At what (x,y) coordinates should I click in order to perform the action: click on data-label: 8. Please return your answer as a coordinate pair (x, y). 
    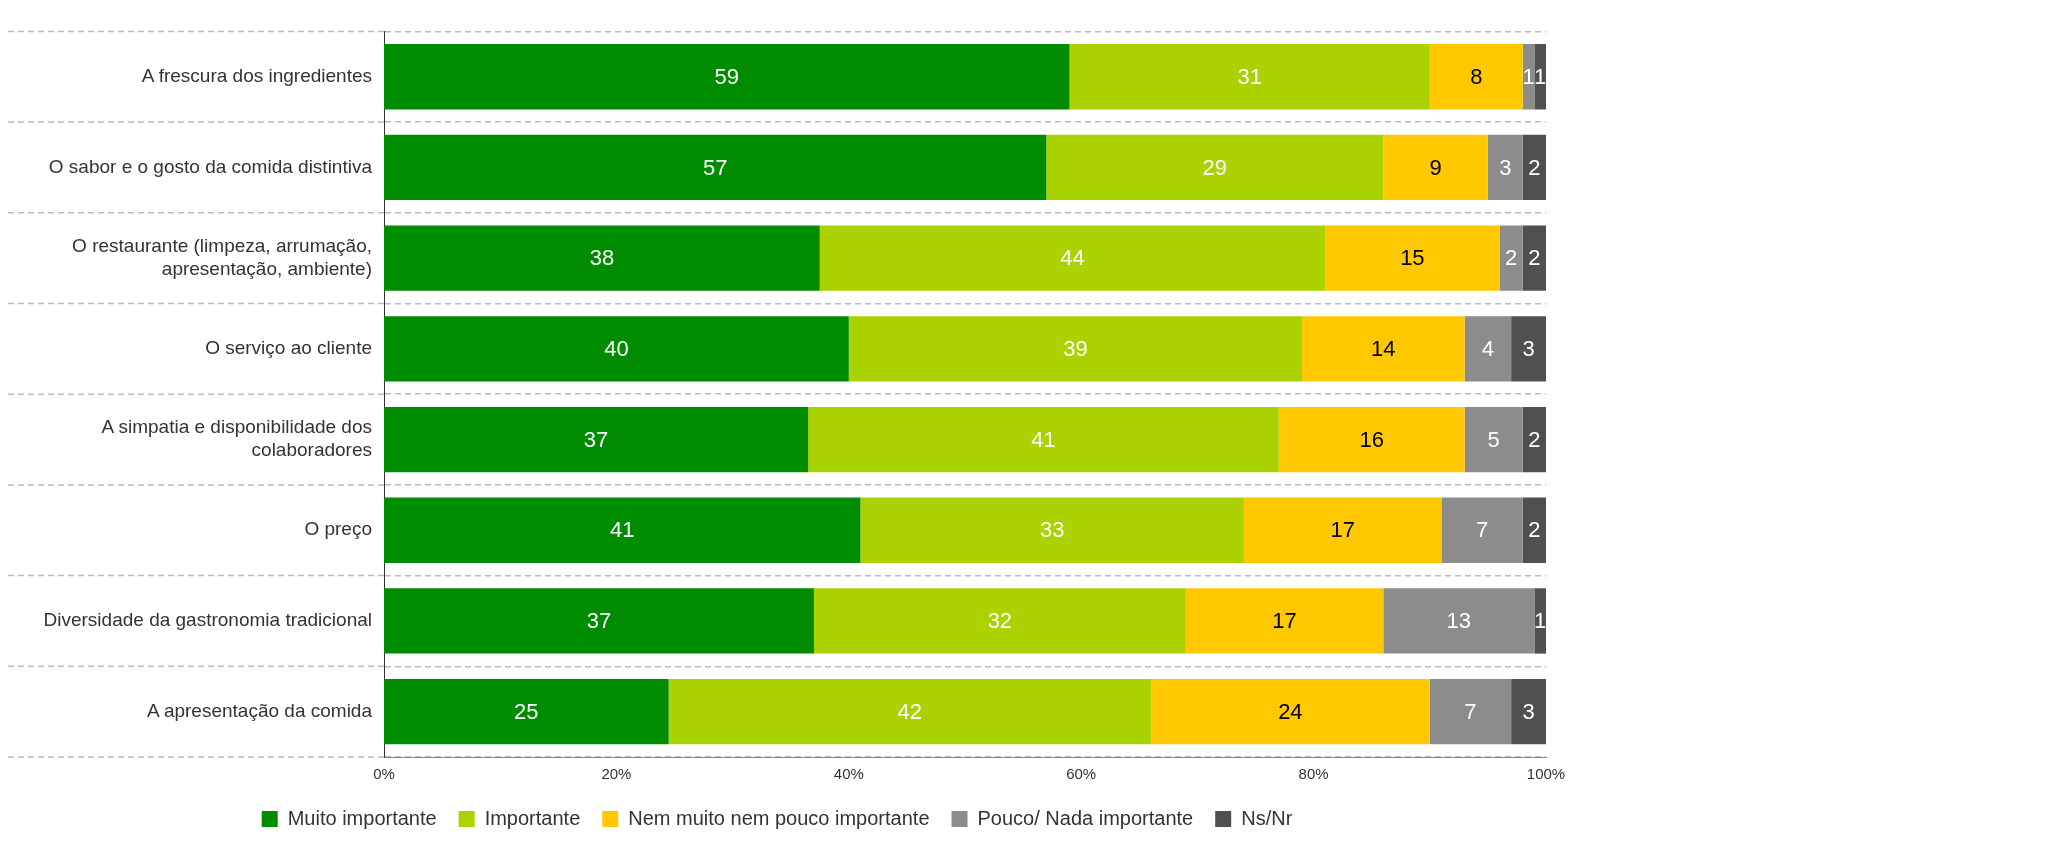
    Looking at the image, I should click on (1476, 76).